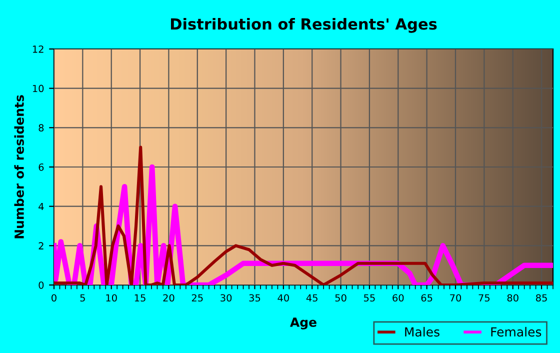 This screenshot has width=560, height=353. I want to click on x-tick-label: 60, so click(398, 298).